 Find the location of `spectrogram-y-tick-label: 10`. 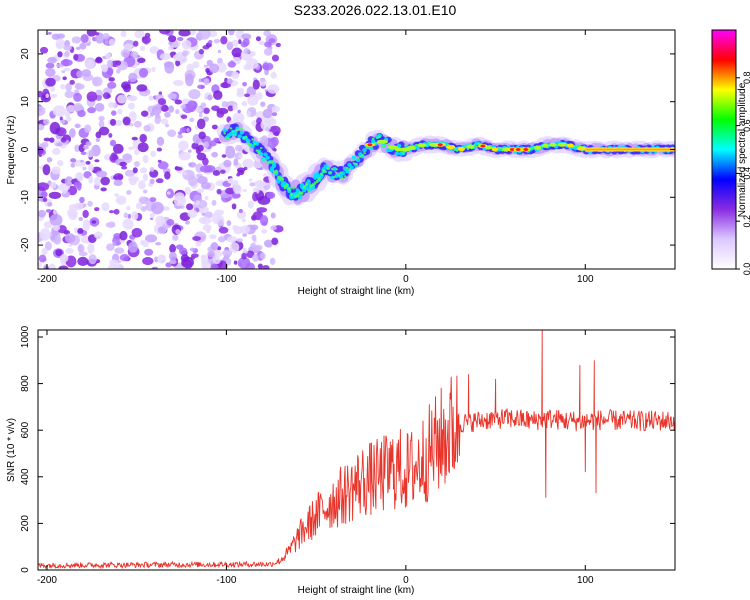

spectrogram-y-tick-label: 10 is located at coordinates (25, 102).